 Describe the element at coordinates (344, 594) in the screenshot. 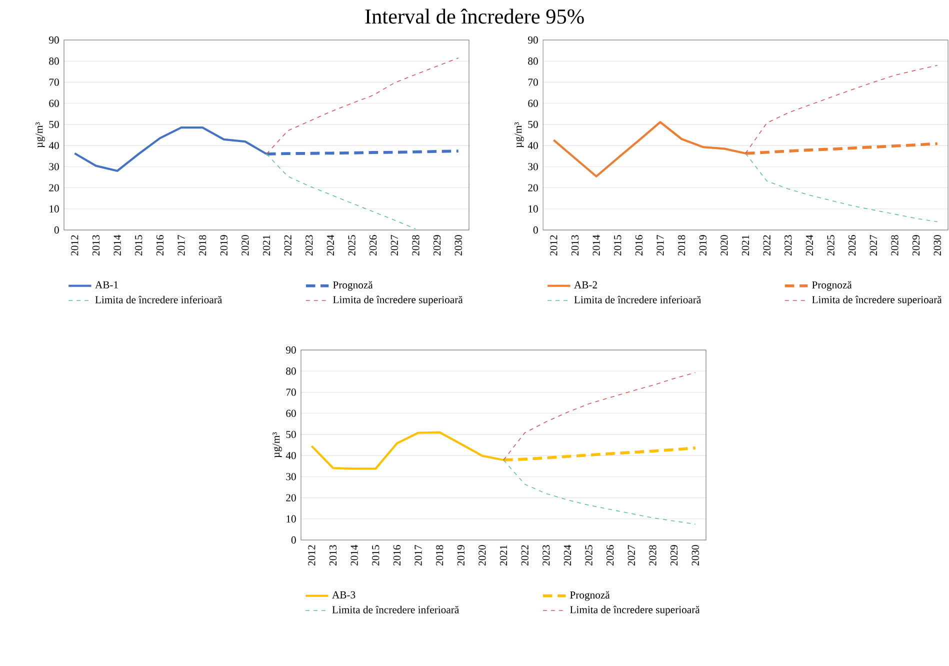

I see `legend-label: AB-3` at that location.